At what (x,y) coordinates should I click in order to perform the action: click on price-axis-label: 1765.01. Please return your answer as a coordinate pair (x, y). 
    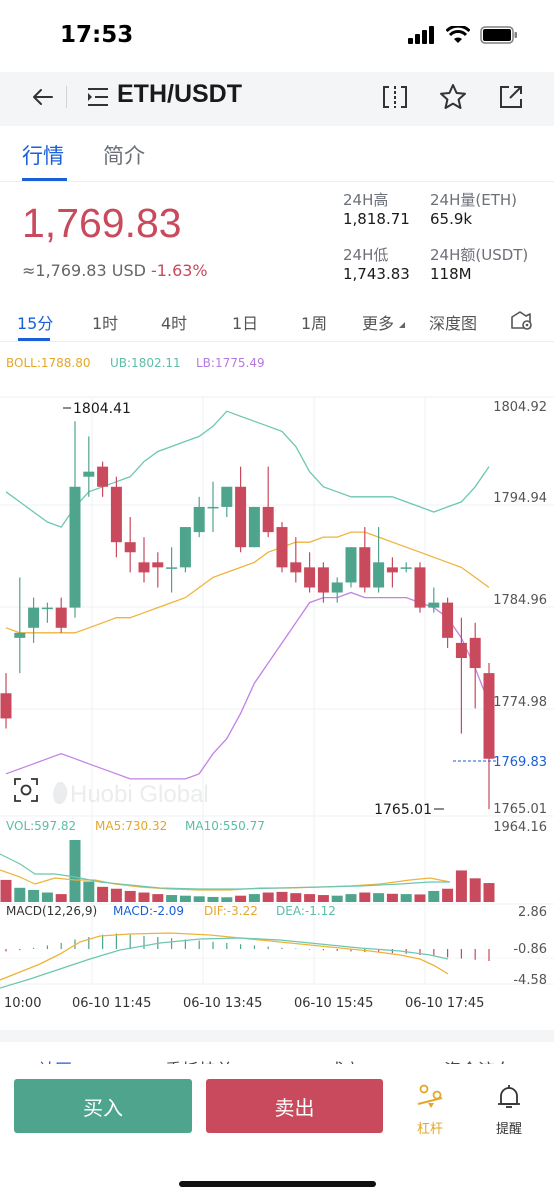
    Looking at the image, I should click on (520, 809).